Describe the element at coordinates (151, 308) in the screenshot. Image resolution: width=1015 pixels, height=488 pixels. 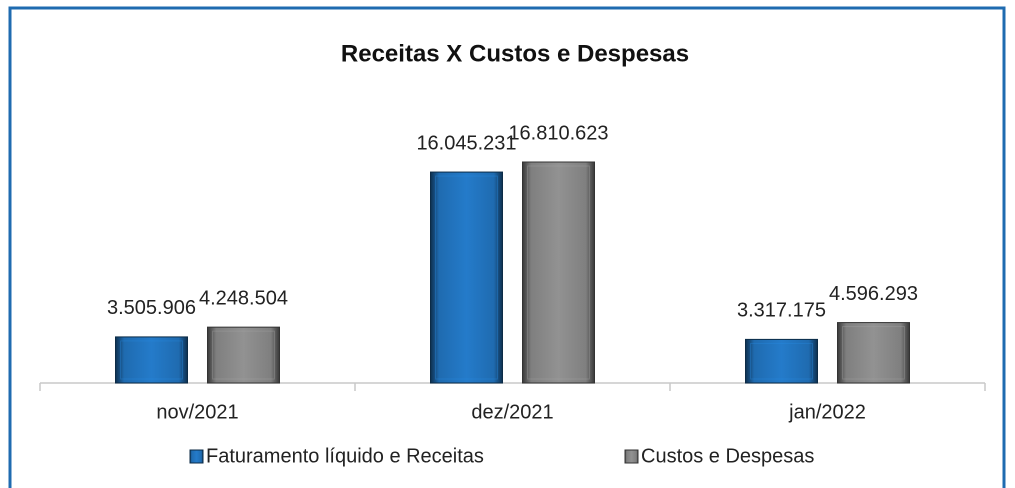
I see `value-label: 3.505.906` at that location.